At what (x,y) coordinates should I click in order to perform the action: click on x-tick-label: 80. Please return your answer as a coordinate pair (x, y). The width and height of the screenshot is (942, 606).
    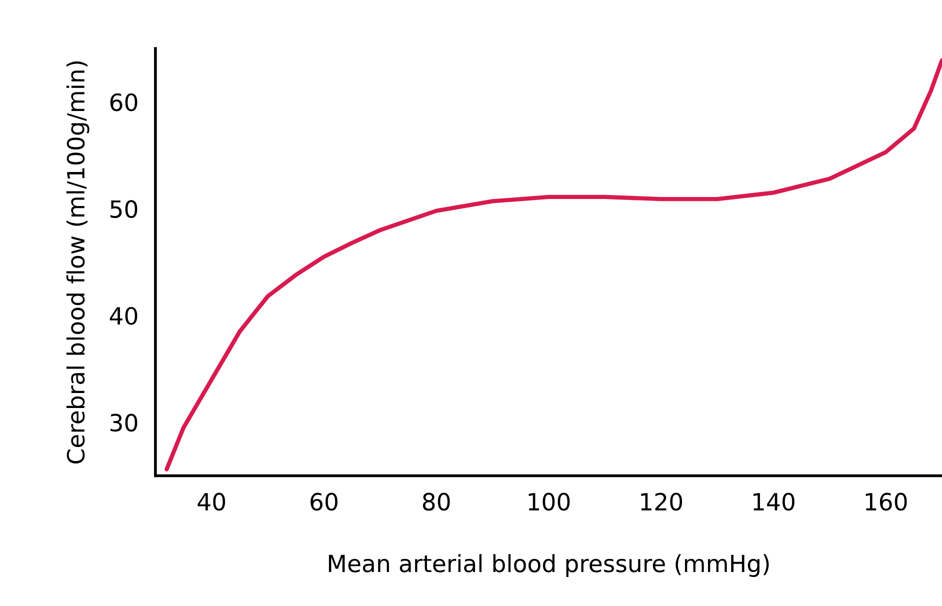
    Looking at the image, I should click on (436, 501).